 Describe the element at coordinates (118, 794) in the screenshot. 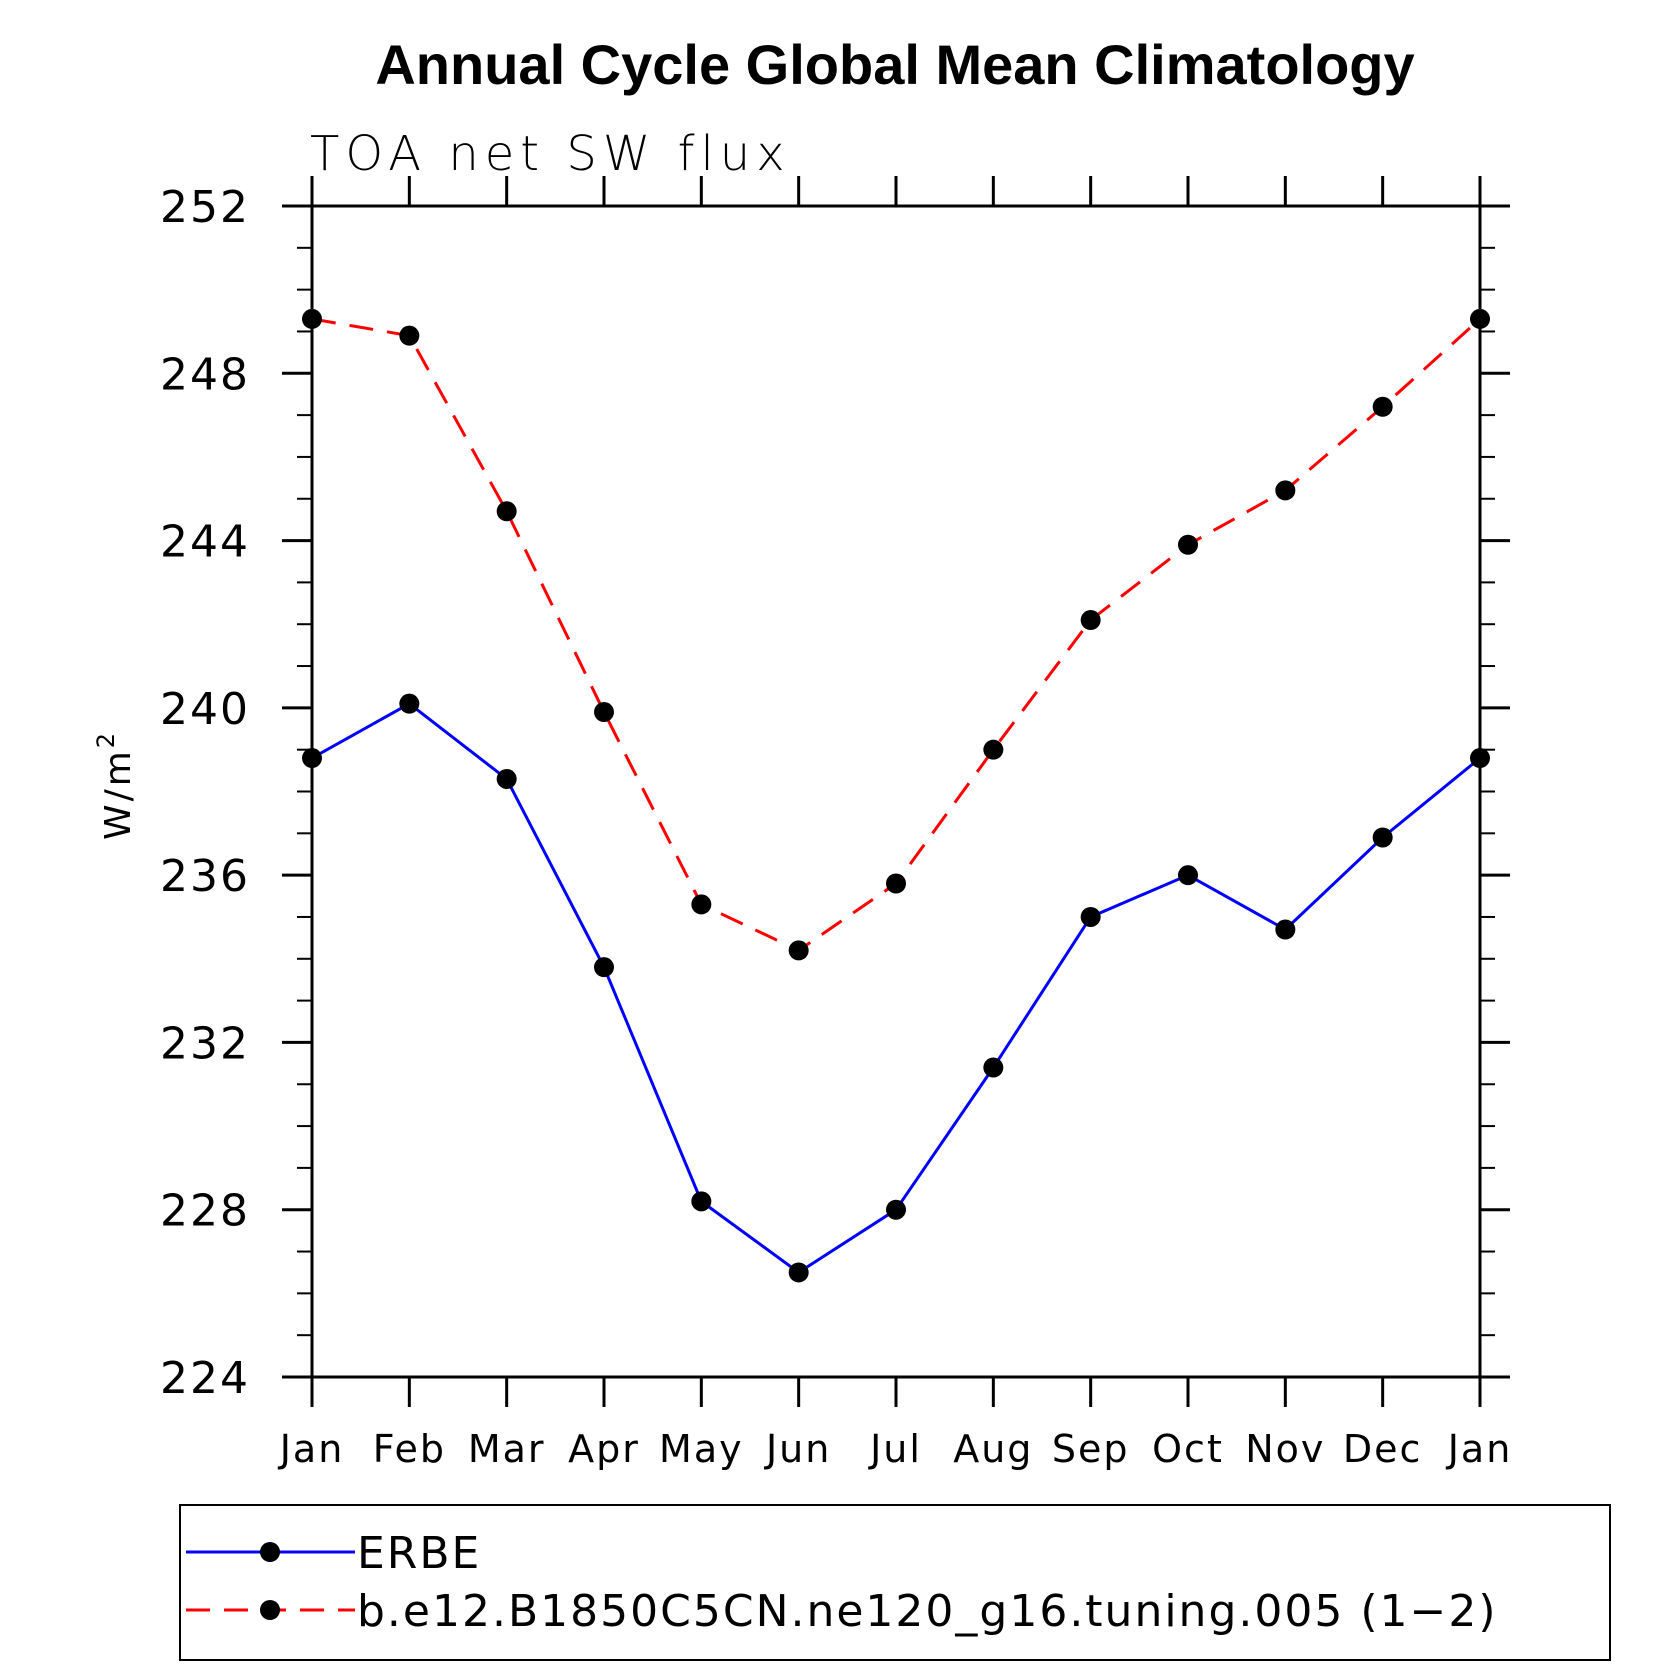

I see `y-axis-label-base: W/m` at that location.